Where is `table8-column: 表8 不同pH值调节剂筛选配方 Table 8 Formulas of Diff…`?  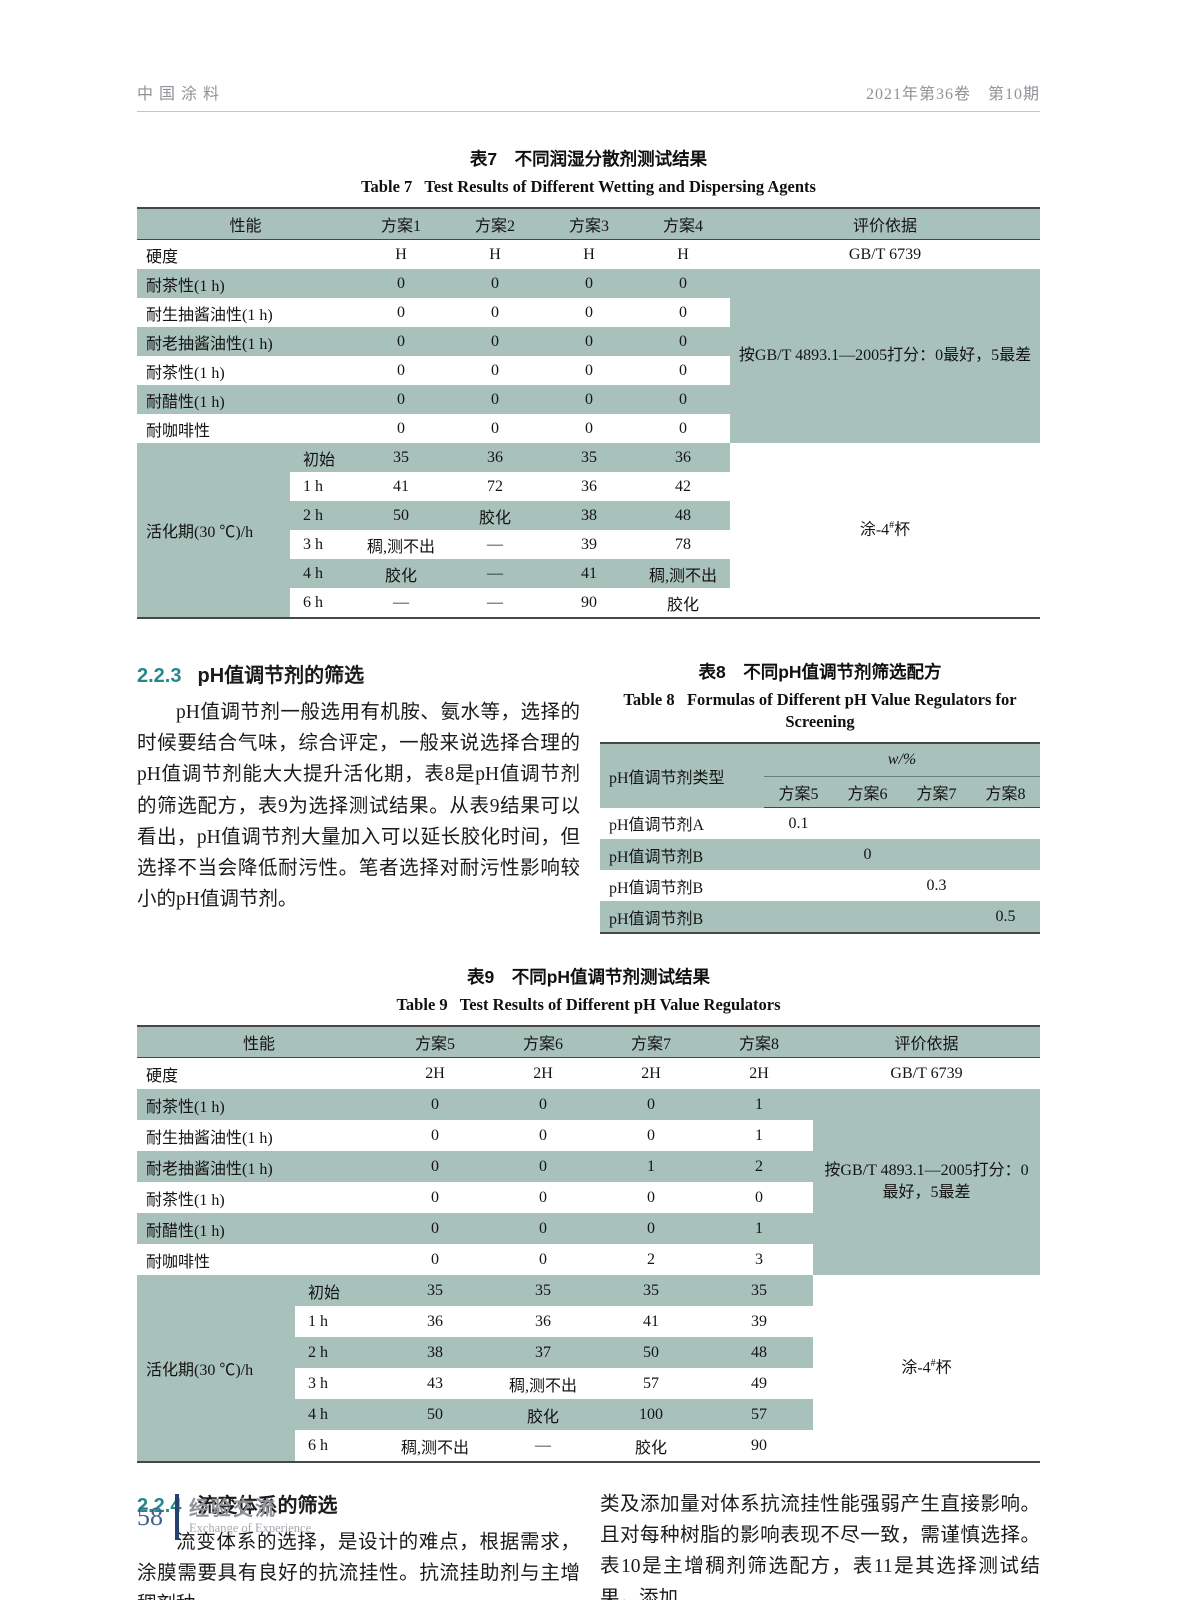 table8-column: 表8 不同pH值调节剂筛选配方 Table 8 Formulas of Diff… is located at coordinates (820, 796).